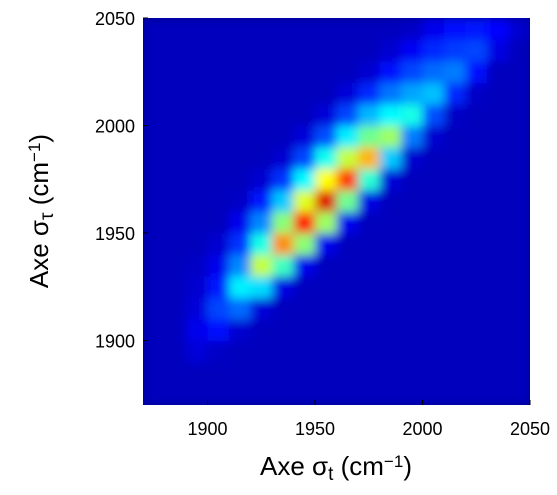  What do you see at coordinates (41, 211) in the screenshot?
I see `y-axis-label: Axe στ (cm−1)` at bounding box center [41, 211].